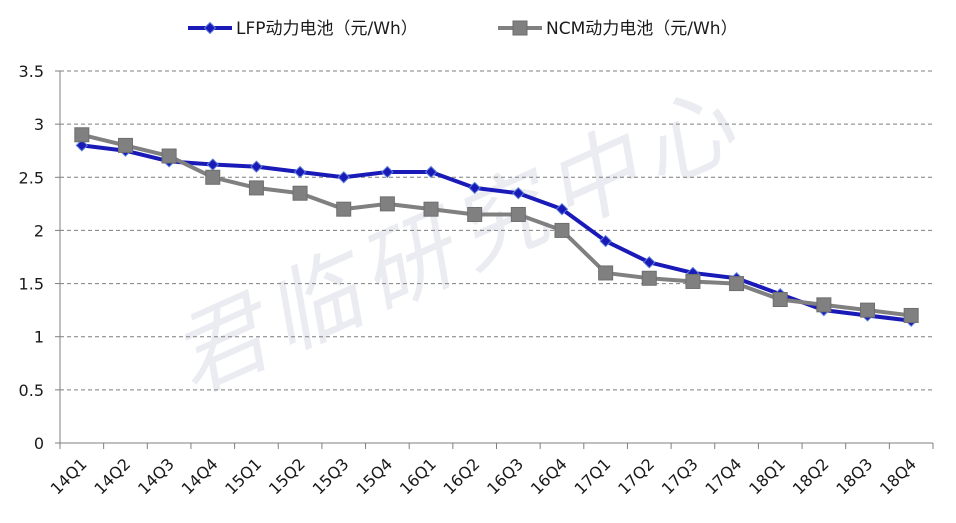  Describe the element at coordinates (31, 71) in the screenshot. I see `y-tick-label: 3.5` at that location.